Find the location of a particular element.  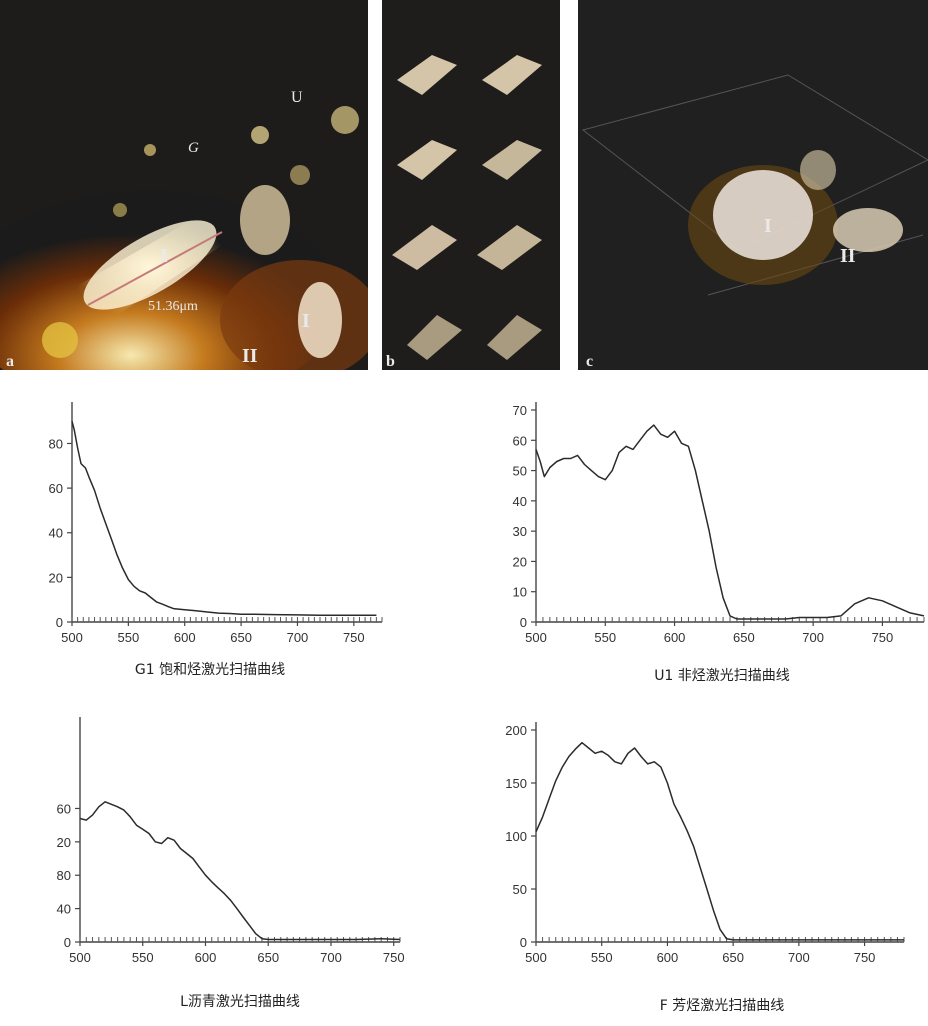

scale-text: 51.36μm is located at coordinates (173, 306).